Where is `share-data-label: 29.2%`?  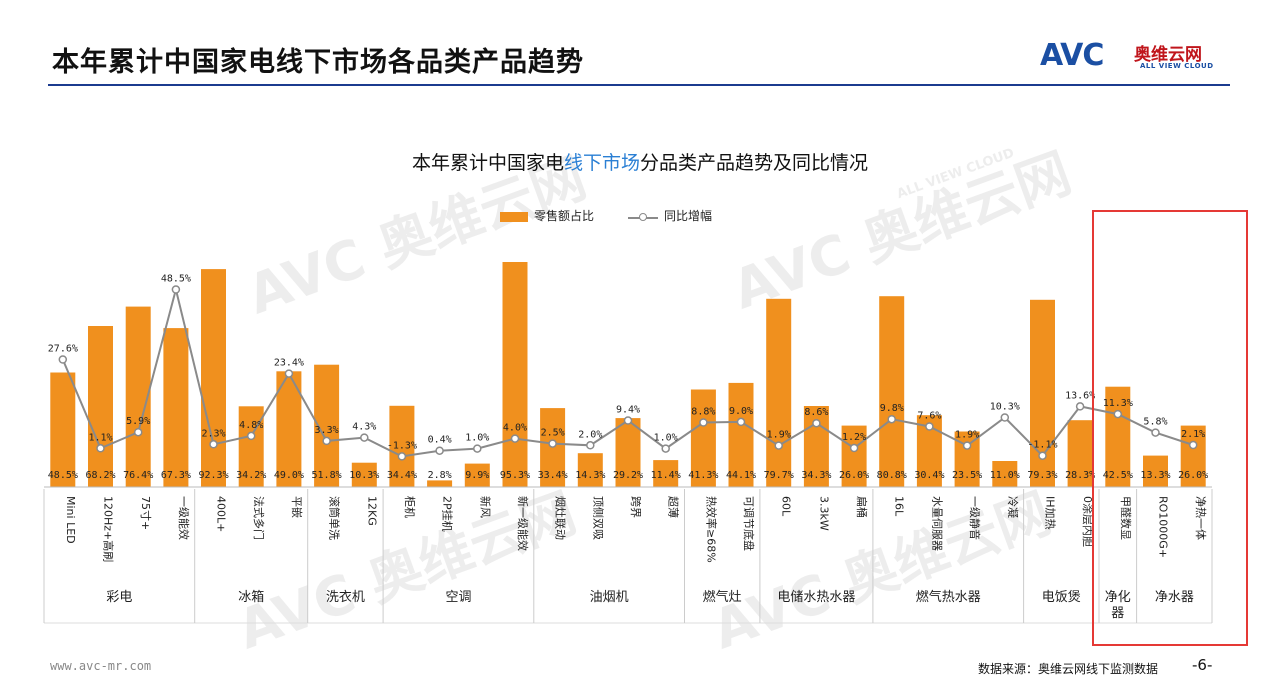
share-data-label: 29.2% is located at coordinates (628, 475).